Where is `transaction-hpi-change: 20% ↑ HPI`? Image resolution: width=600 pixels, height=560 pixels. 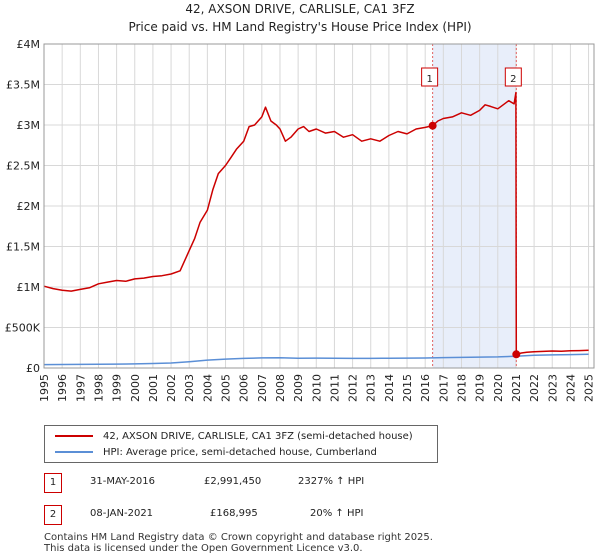
transaction-hpi-change: 20% ↑ HPI is located at coordinates (337, 513).